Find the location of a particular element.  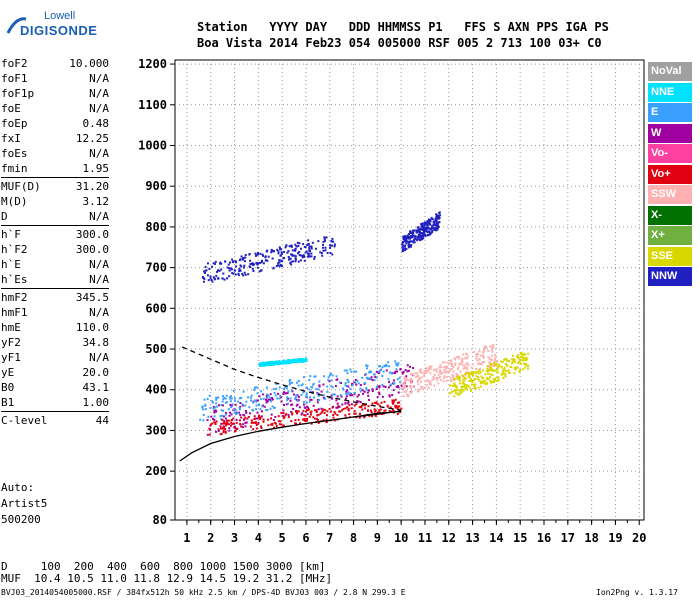

x-tick-label: 5 is located at coordinates (282, 538).